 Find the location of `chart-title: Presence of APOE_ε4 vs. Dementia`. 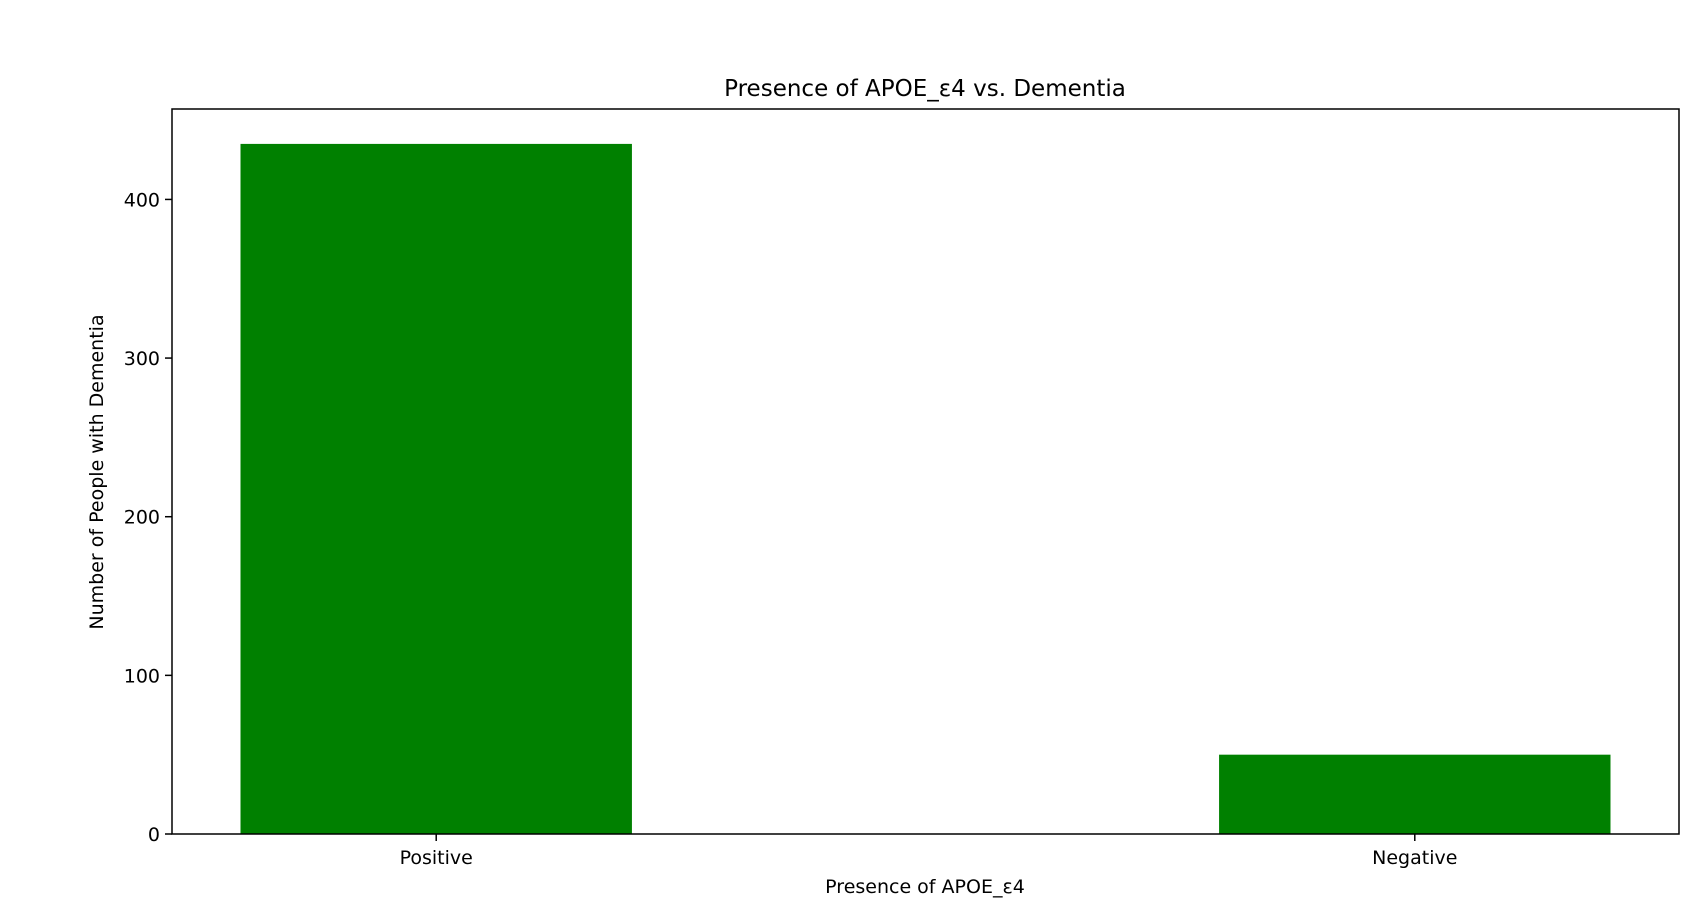

chart-title: Presence of APOE_ε4 vs. Dementia is located at coordinates (925, 89).